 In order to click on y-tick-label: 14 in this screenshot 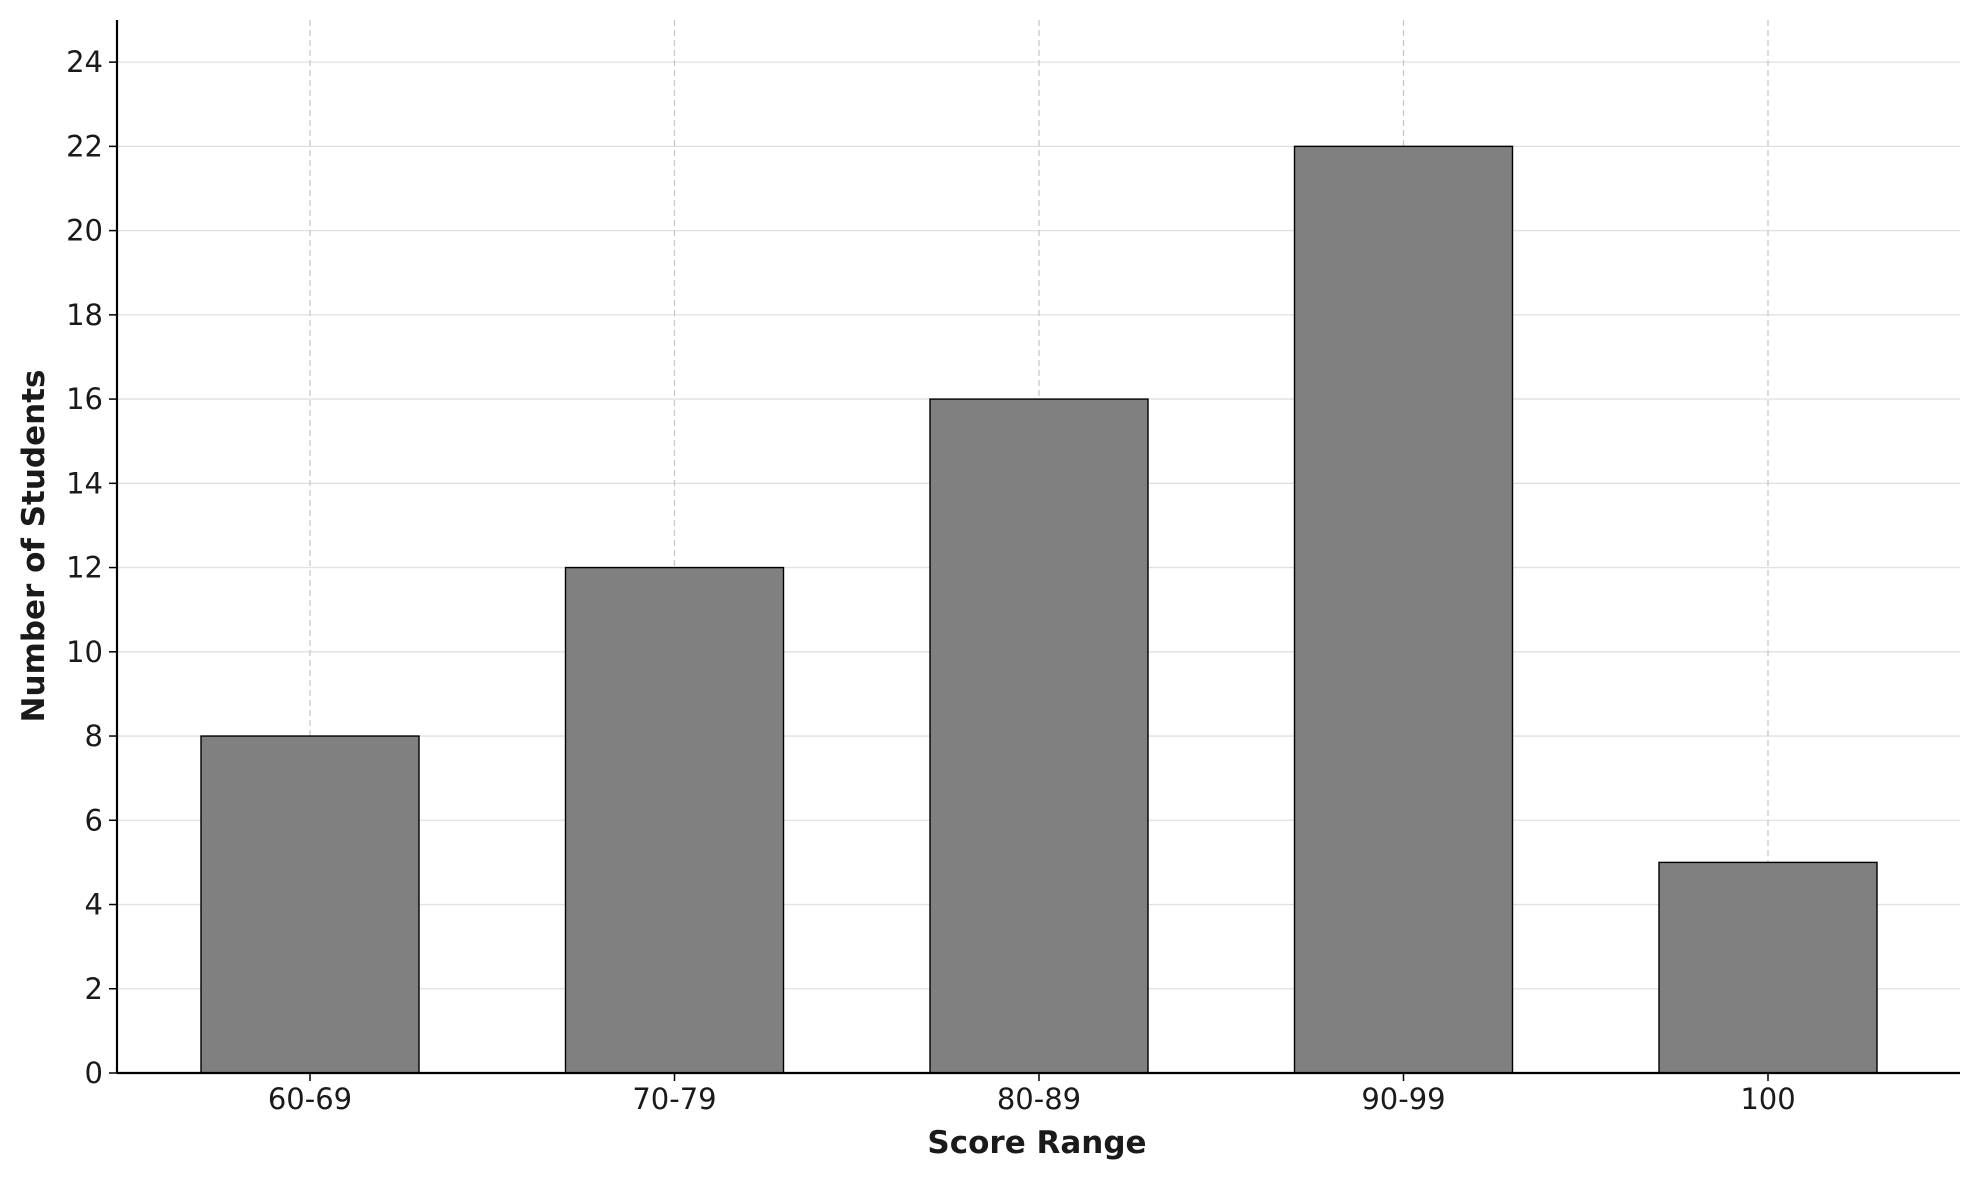, I will do `click(84, 483)`.